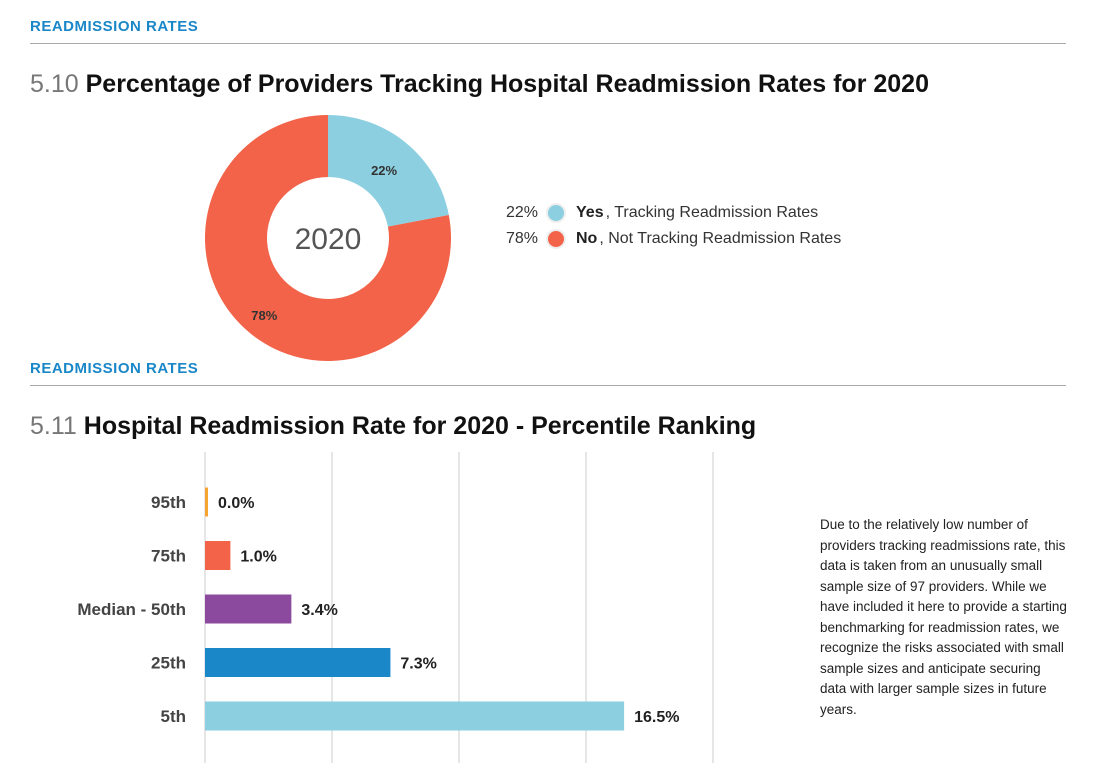 Image resolution: width=1100 pixels, height=768 pixels. I want to click on legend-pct: 22%, so click(521, 212).